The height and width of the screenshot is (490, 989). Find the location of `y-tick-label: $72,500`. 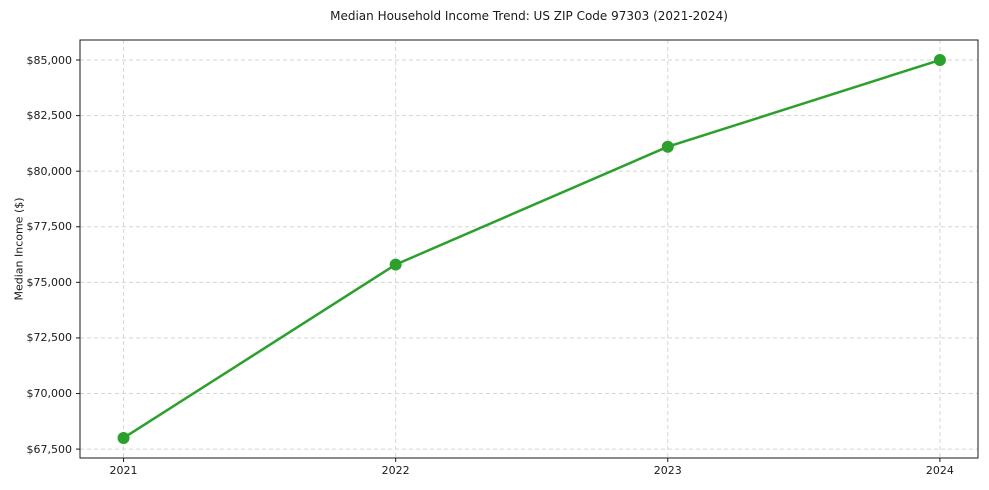

y-tick-label: $72,500 is located at coordinates (49, 338).